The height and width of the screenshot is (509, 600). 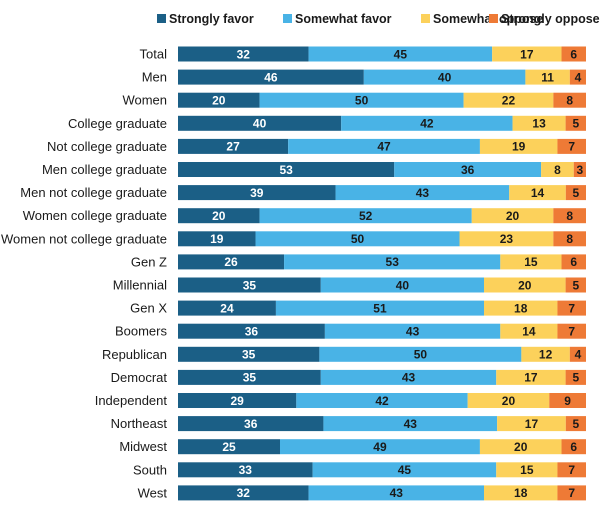 I want to click on data-label: 9, so click(x=567, y=401).